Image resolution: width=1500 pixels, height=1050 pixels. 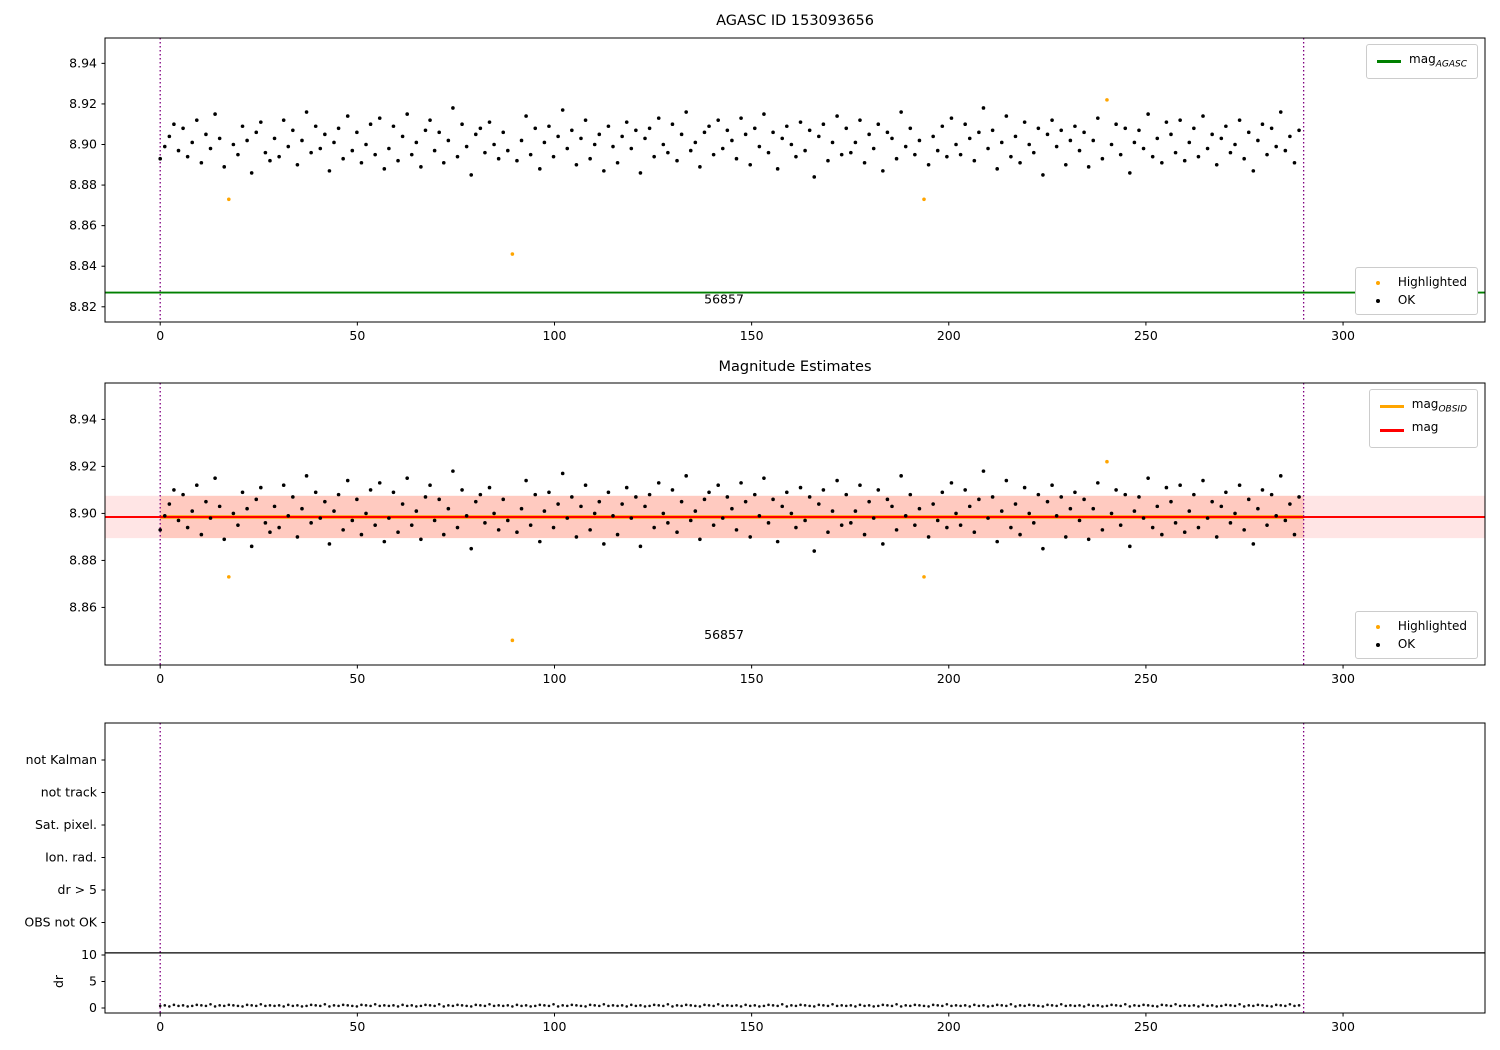 I want to click on legend-entry: magAGASC, so click(x=1422, y=61).